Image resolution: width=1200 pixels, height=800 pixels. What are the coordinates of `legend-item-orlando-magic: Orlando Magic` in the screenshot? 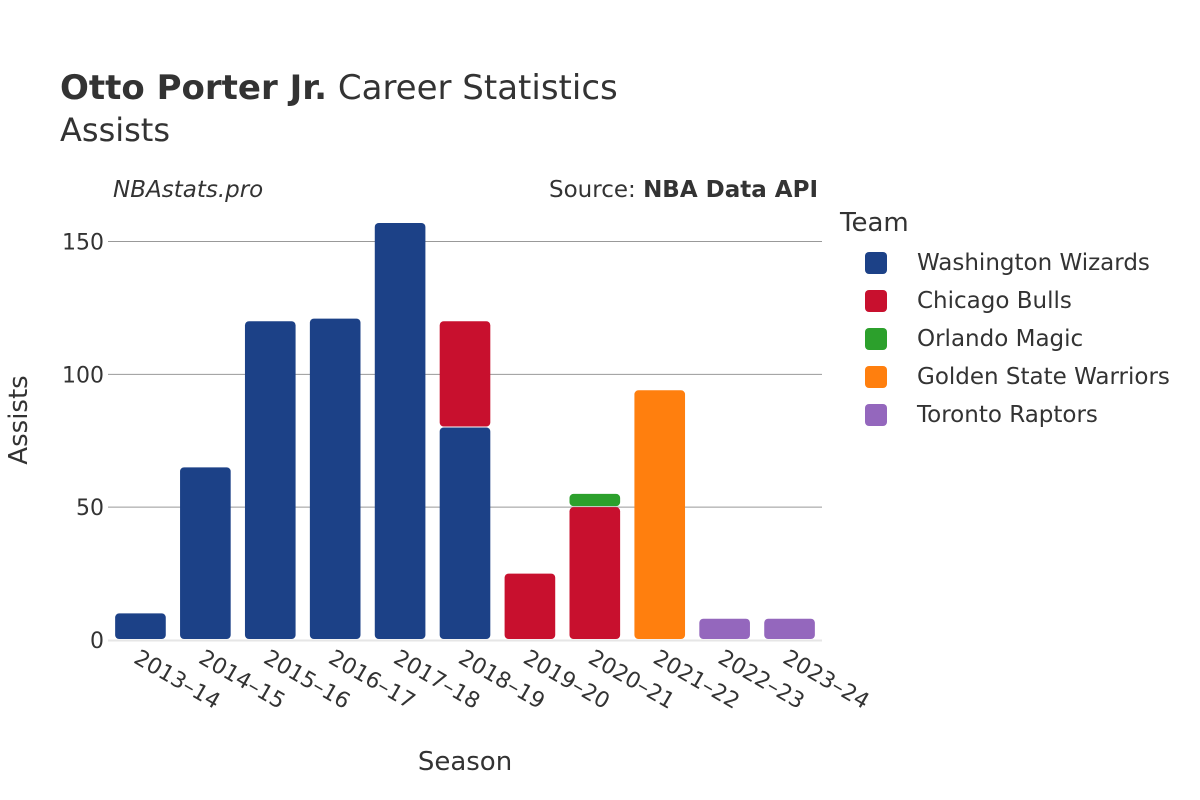 It's located at (1005, 339).